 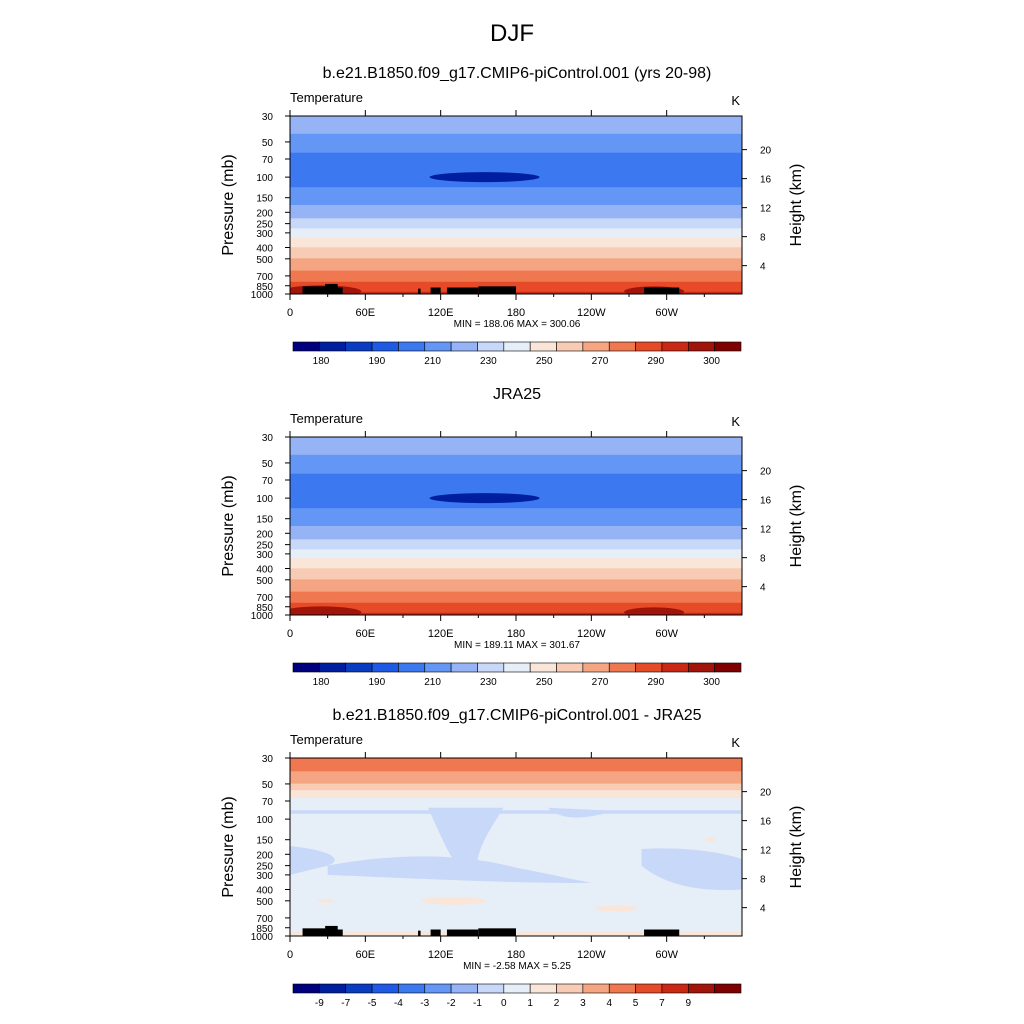 What do you see at coordinates (424, 1003) in the screenshot?
I see `colorbar-label: -3` at bounding box center [424, 1003].